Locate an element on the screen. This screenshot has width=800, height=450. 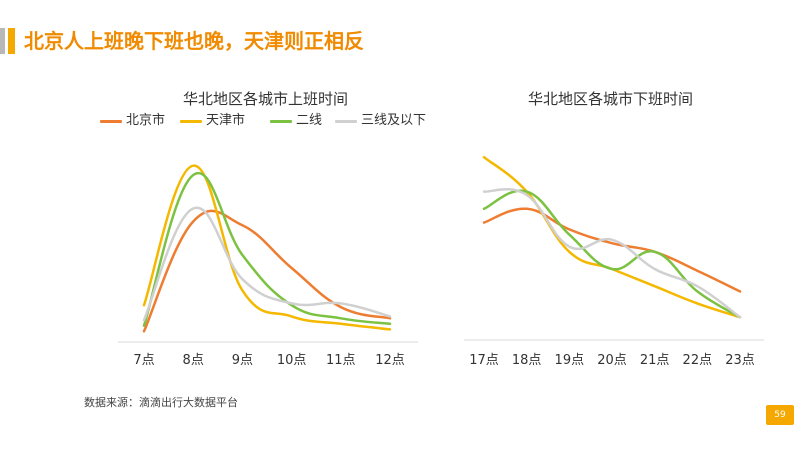
legend-label: 北京市 is located at coordinates (146, 120).